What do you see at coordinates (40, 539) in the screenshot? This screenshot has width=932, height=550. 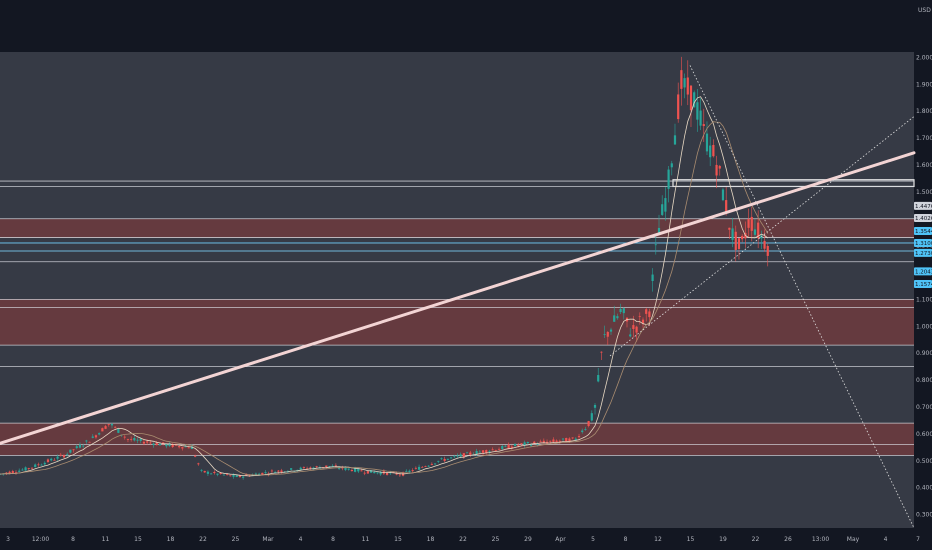 I see `time-tick-label: 12:00` at bounding box center [40, 539].